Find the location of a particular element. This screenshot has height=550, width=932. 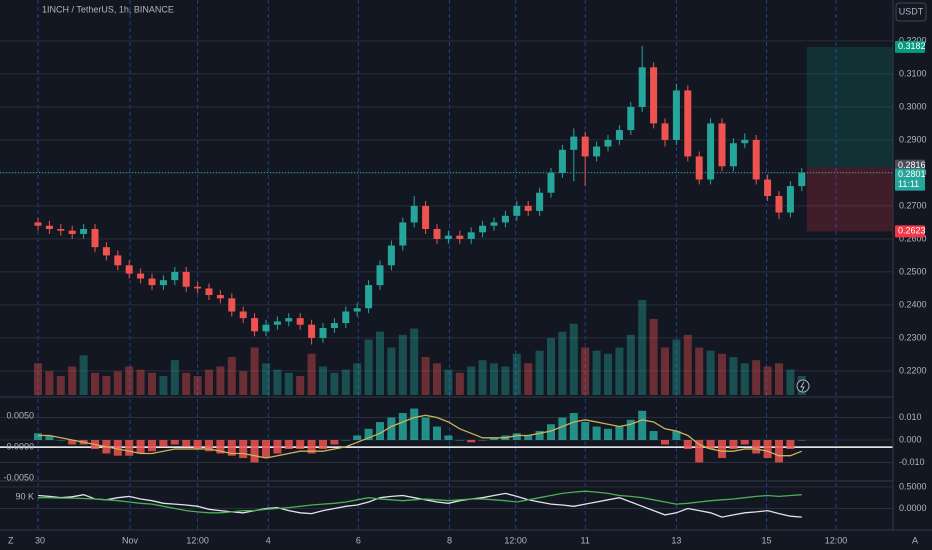

lightning-icon is located at coordinates (803, 386).